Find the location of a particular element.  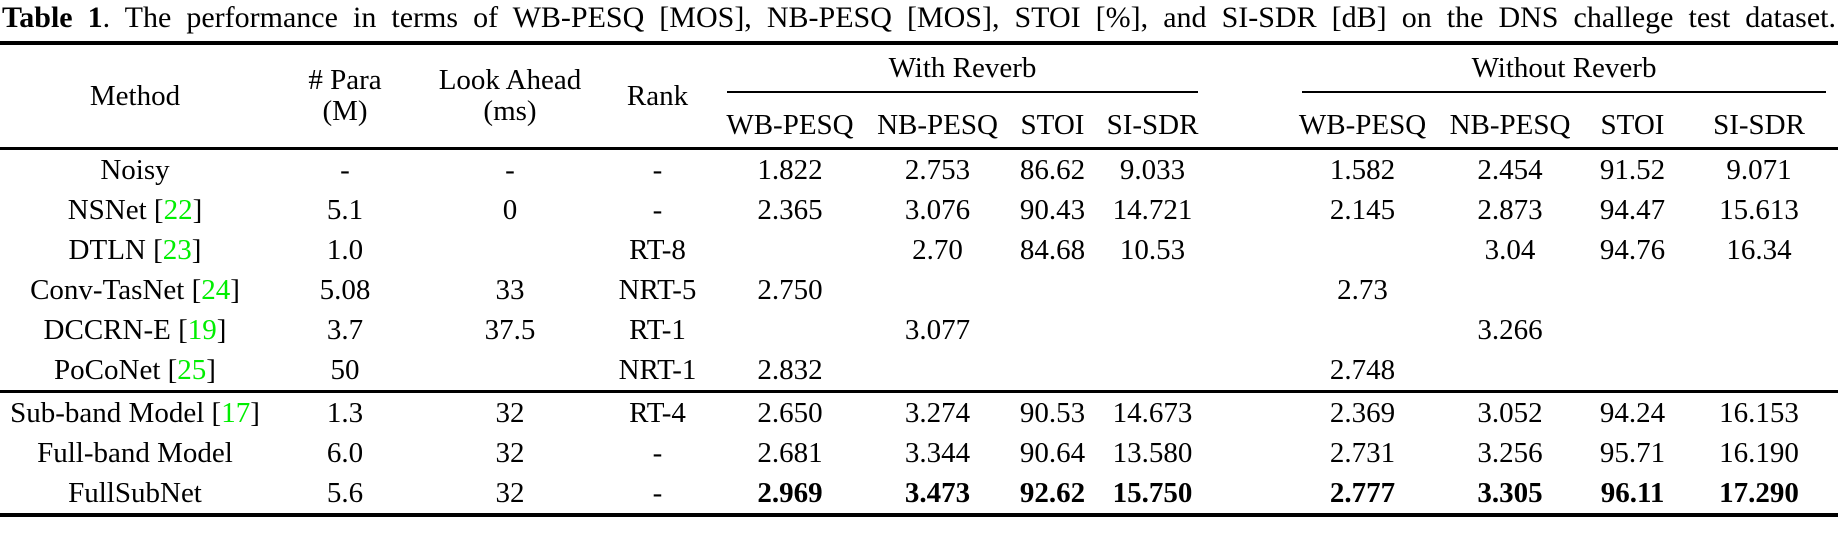

col-header-rank: Rank is located at coordinates (657, 95).